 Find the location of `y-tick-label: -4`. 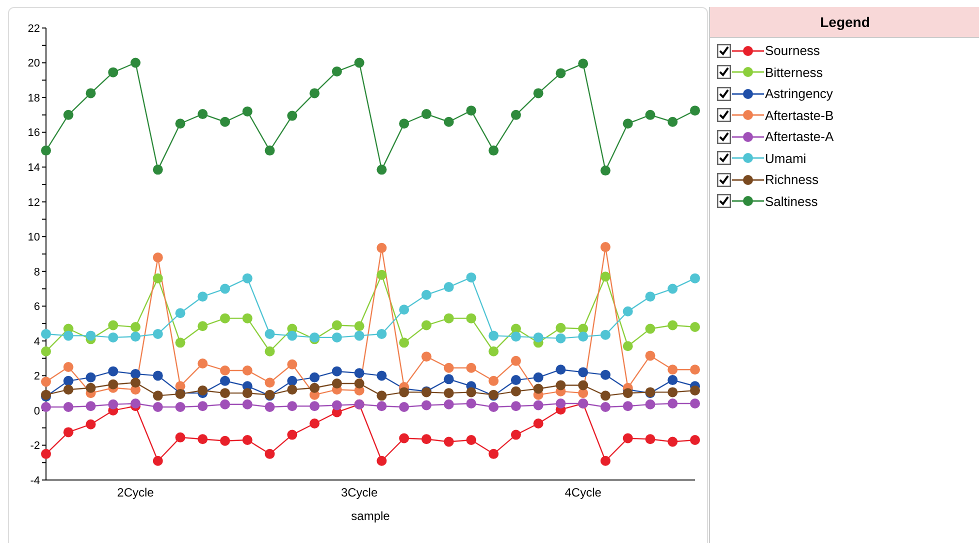

y-tick-label: -4 is located at coordinates (35, 480).